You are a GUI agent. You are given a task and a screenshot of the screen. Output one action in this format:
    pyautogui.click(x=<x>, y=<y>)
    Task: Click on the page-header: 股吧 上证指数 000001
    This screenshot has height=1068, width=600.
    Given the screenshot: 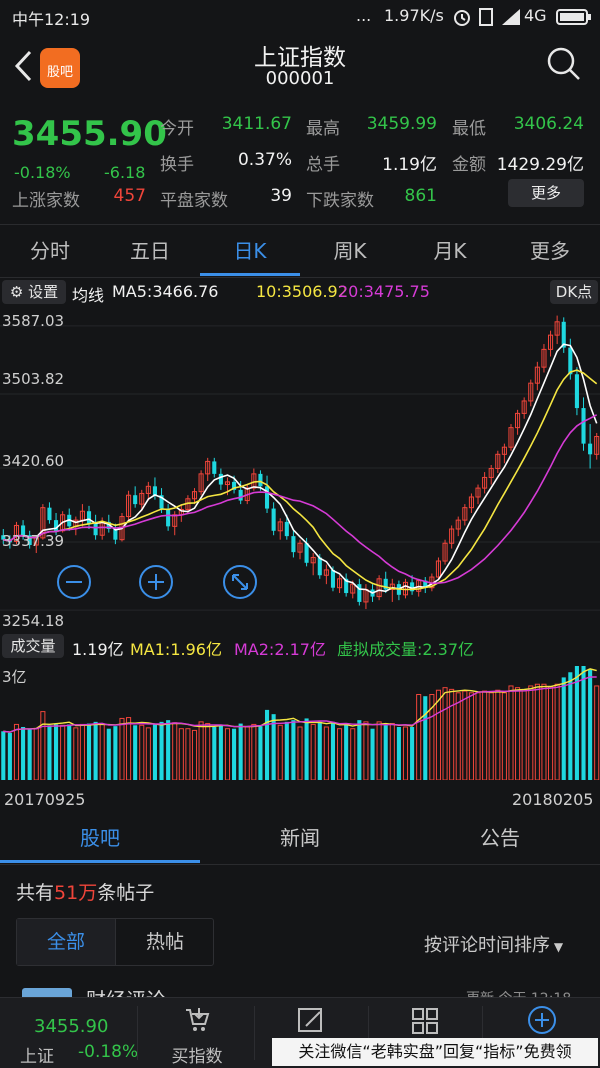 What is the action you would take?
    pyautogui.click(x=300, y=70)
    